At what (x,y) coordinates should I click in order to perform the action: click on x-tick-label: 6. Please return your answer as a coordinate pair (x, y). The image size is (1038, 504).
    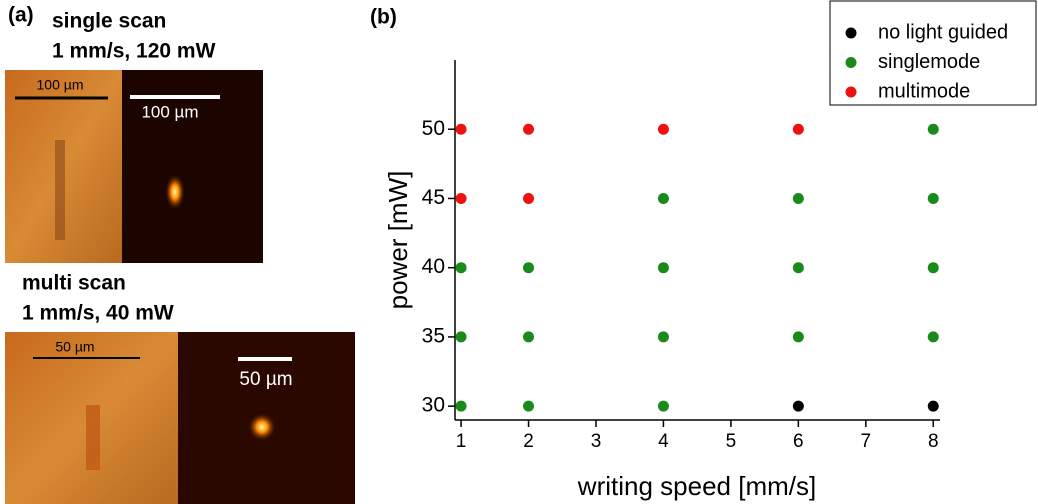
    Looking at the image, I should click on (798, 441).